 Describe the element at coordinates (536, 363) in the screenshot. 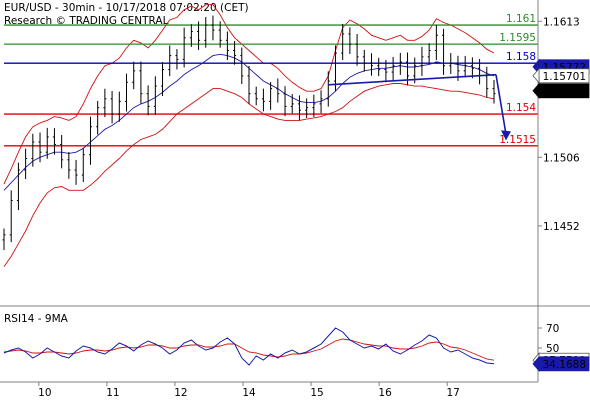

I see `rsi-tag-pointer` at that location.